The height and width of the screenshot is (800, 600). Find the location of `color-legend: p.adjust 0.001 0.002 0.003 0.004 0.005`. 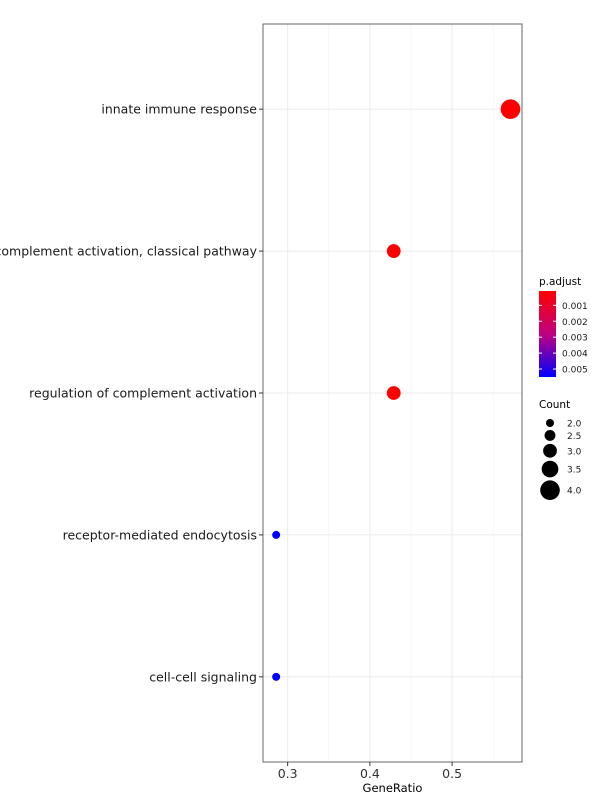

color-legend: p.adjust 0.001 0.002 0.003 0.004 0.005 is located at coordinates (563, 326).